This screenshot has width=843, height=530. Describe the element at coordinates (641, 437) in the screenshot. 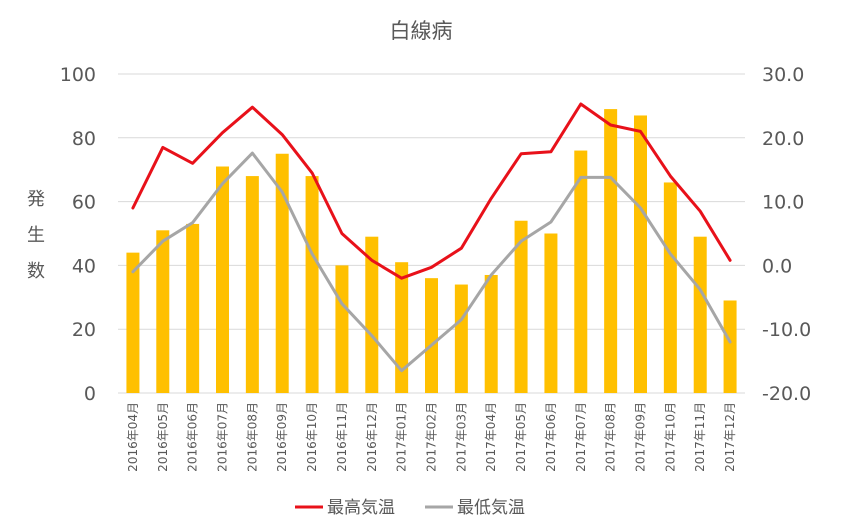

I see `category-label: 2017年09月` at that location.